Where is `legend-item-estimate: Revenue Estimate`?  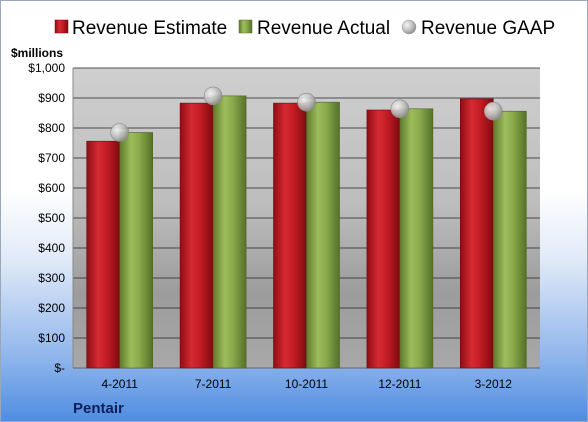 legend-item-estimate: Revenue Estimate is located at coordinates (140, 28).